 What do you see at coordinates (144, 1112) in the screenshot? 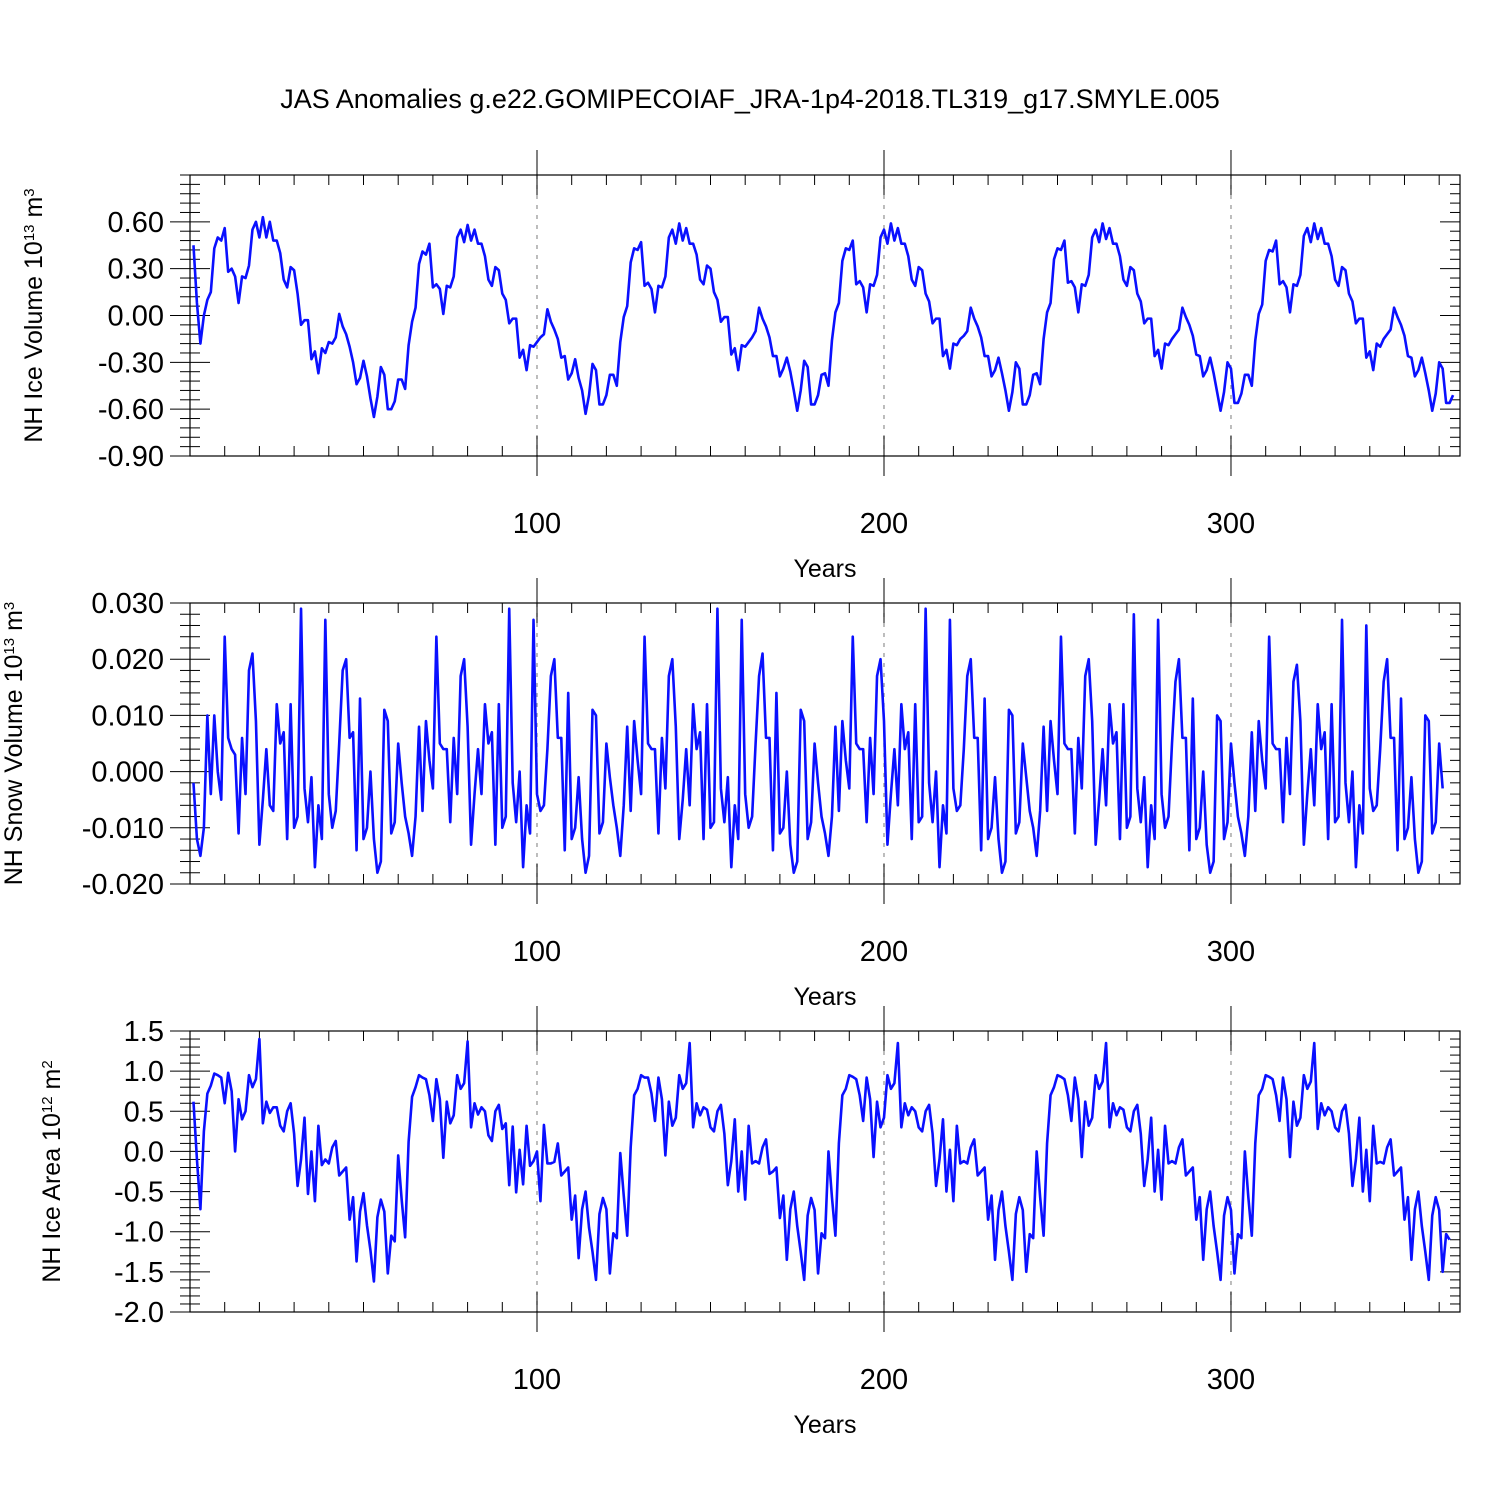
I see `y-tick-label: 0.5` at bounding box center [144, 1112].